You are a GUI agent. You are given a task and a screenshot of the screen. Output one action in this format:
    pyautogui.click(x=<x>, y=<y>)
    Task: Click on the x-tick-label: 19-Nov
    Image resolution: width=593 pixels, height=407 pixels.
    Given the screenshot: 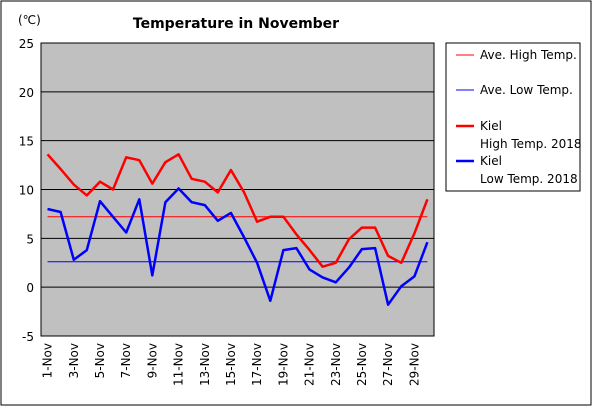 What is the action you would take?
    pyautogui.click(x=283, y=364)
    